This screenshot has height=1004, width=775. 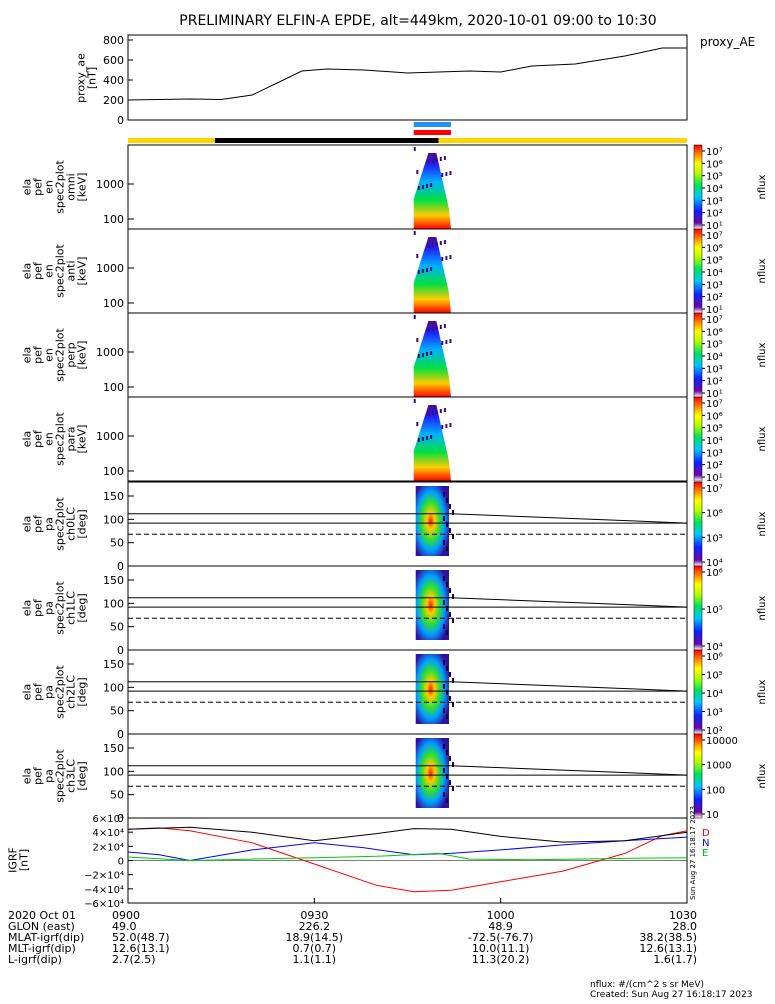 What do you see at coordinates (501, 948) in the screenshot?
I see `footer-value: 10.0(11.1)` at bounding box center [501, 948].